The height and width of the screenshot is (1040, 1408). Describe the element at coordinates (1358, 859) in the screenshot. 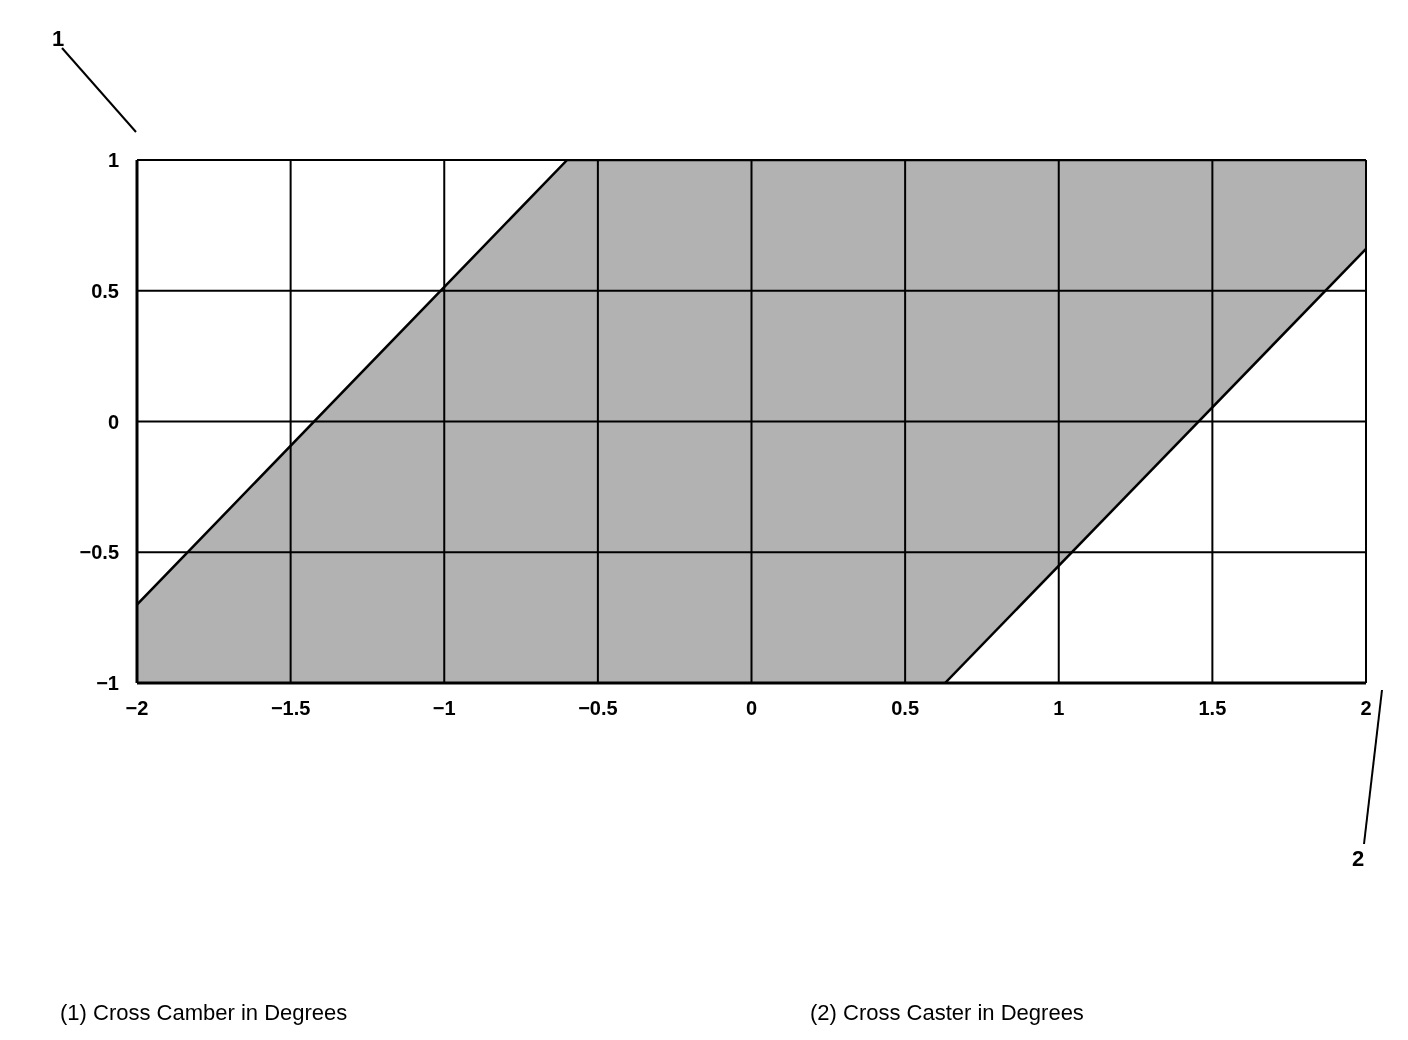

I see `text: 2` at that location.